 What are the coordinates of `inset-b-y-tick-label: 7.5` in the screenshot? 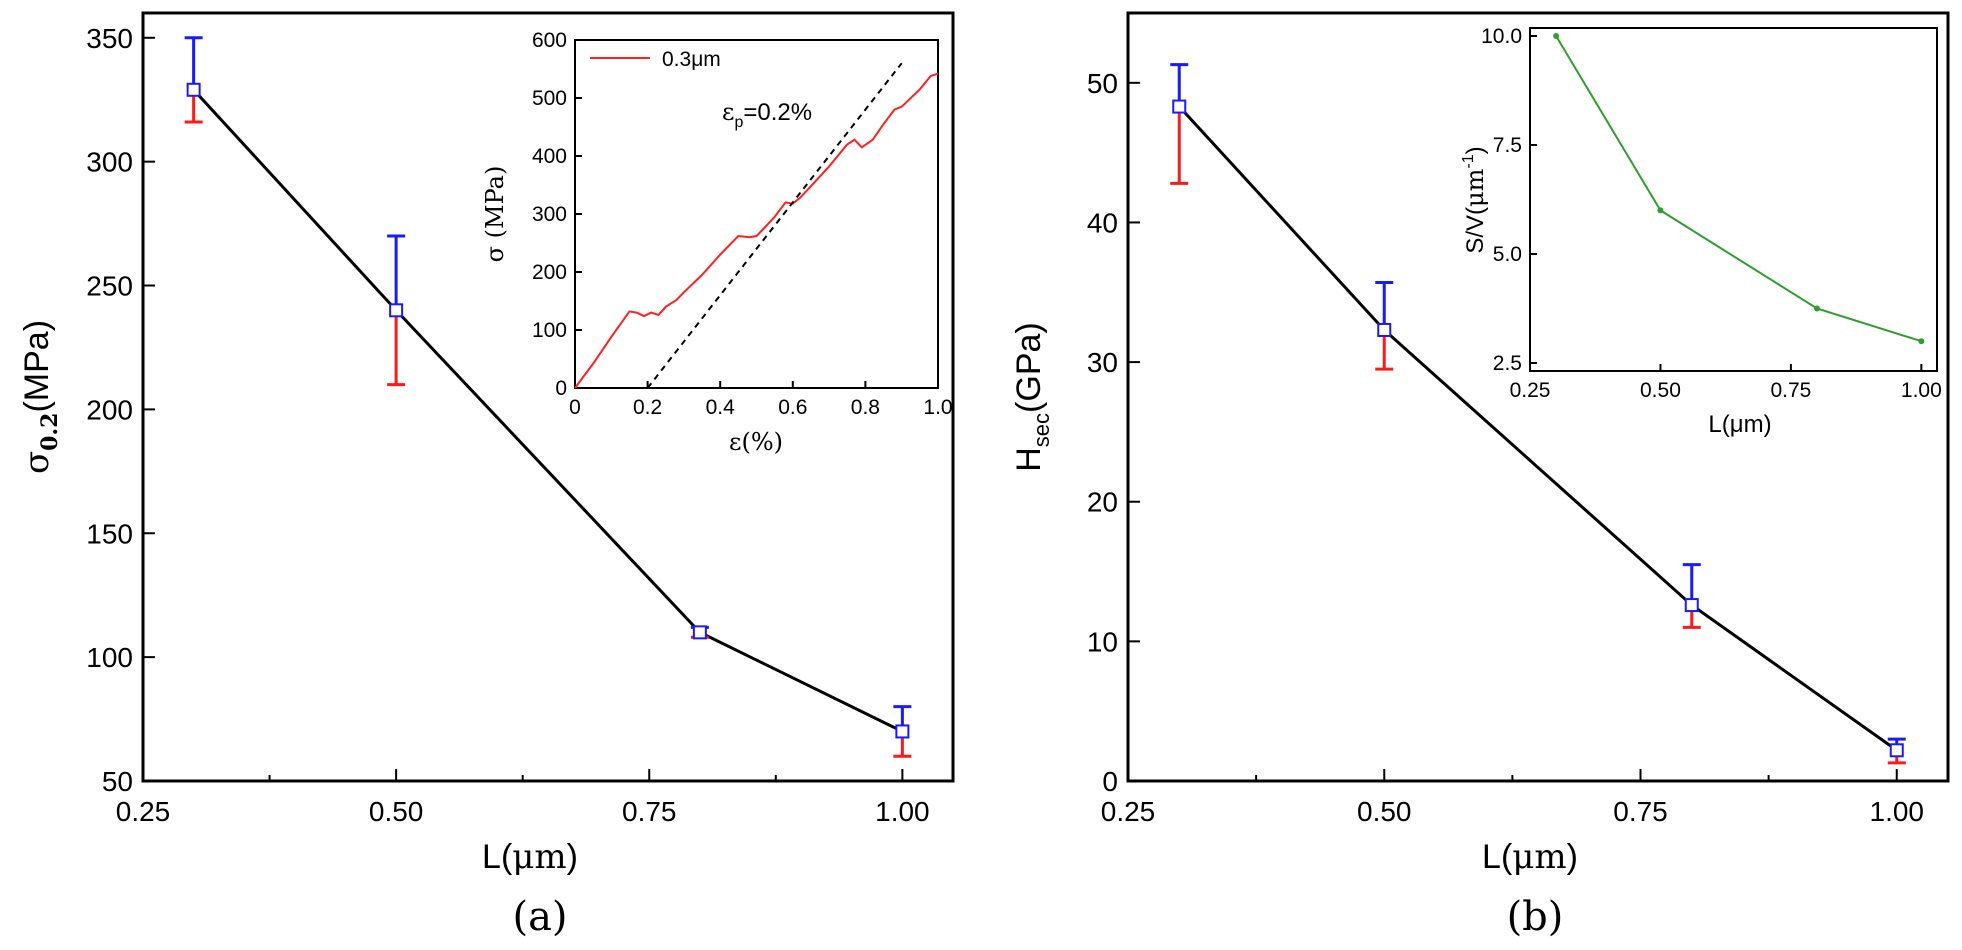 It's located at (1507, 145).